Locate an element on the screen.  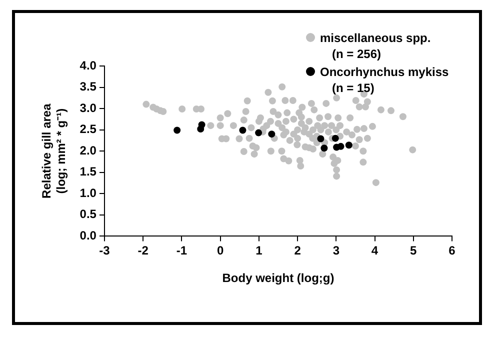
y-tick-label: 3.0 is located at coordinates (88, 107).